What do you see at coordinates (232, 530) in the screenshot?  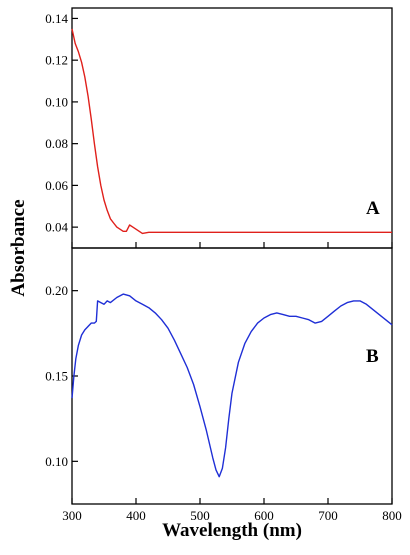 I see `x-axis-label: Wavelength (nm)` at bounding box center [232, 530].